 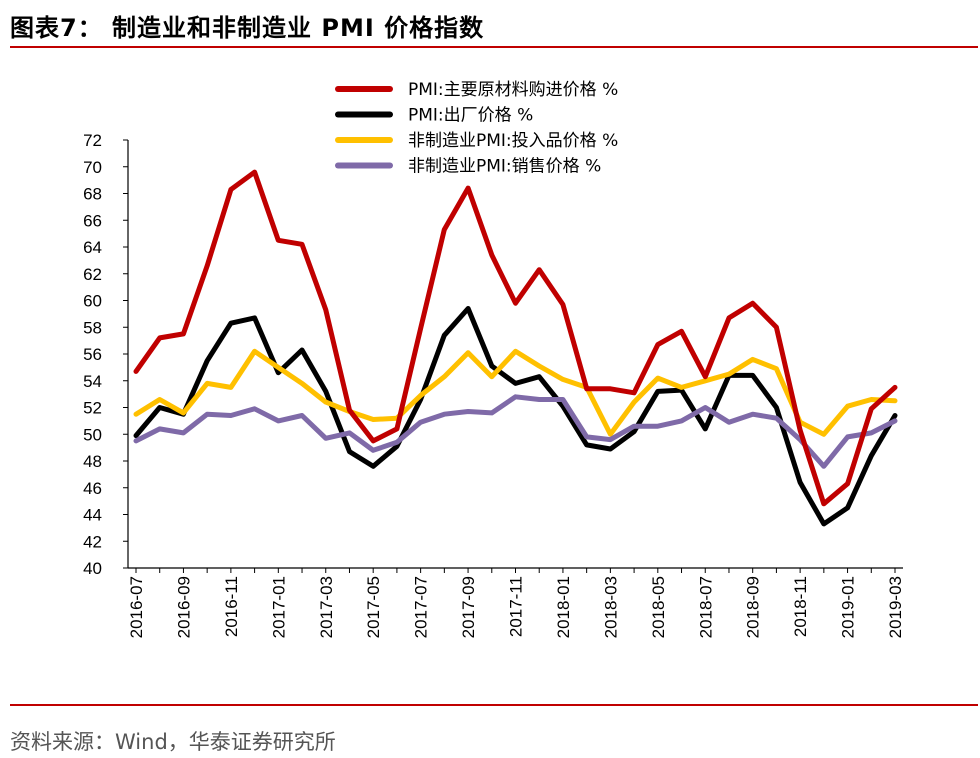 What do you see at coordinates (92, 220) in the screenshot?
I see `y-tick-label: 66` at bounding box center [92, 220].